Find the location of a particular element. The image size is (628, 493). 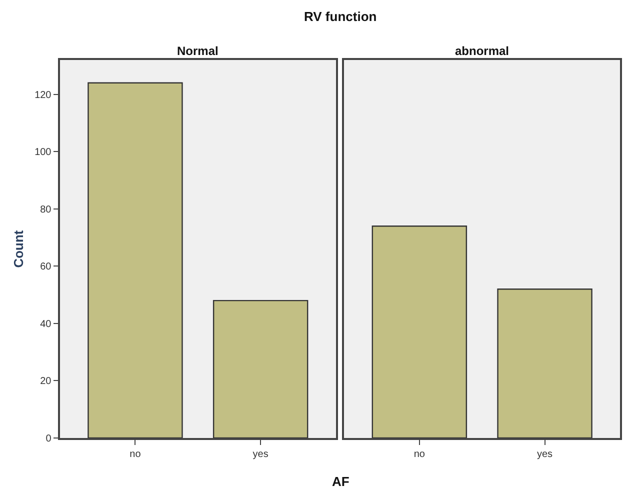

y-tick-label: 20 is located at coordinates (46, 382).